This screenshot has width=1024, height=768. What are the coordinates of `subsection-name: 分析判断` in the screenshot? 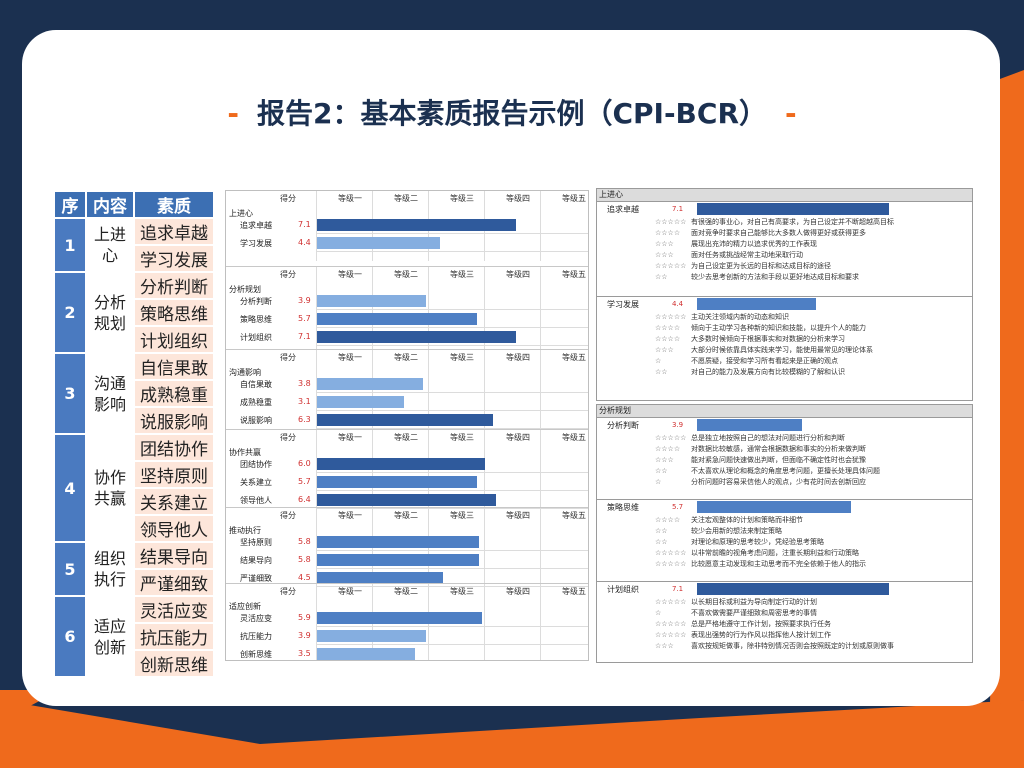 It's located at (623, 425).